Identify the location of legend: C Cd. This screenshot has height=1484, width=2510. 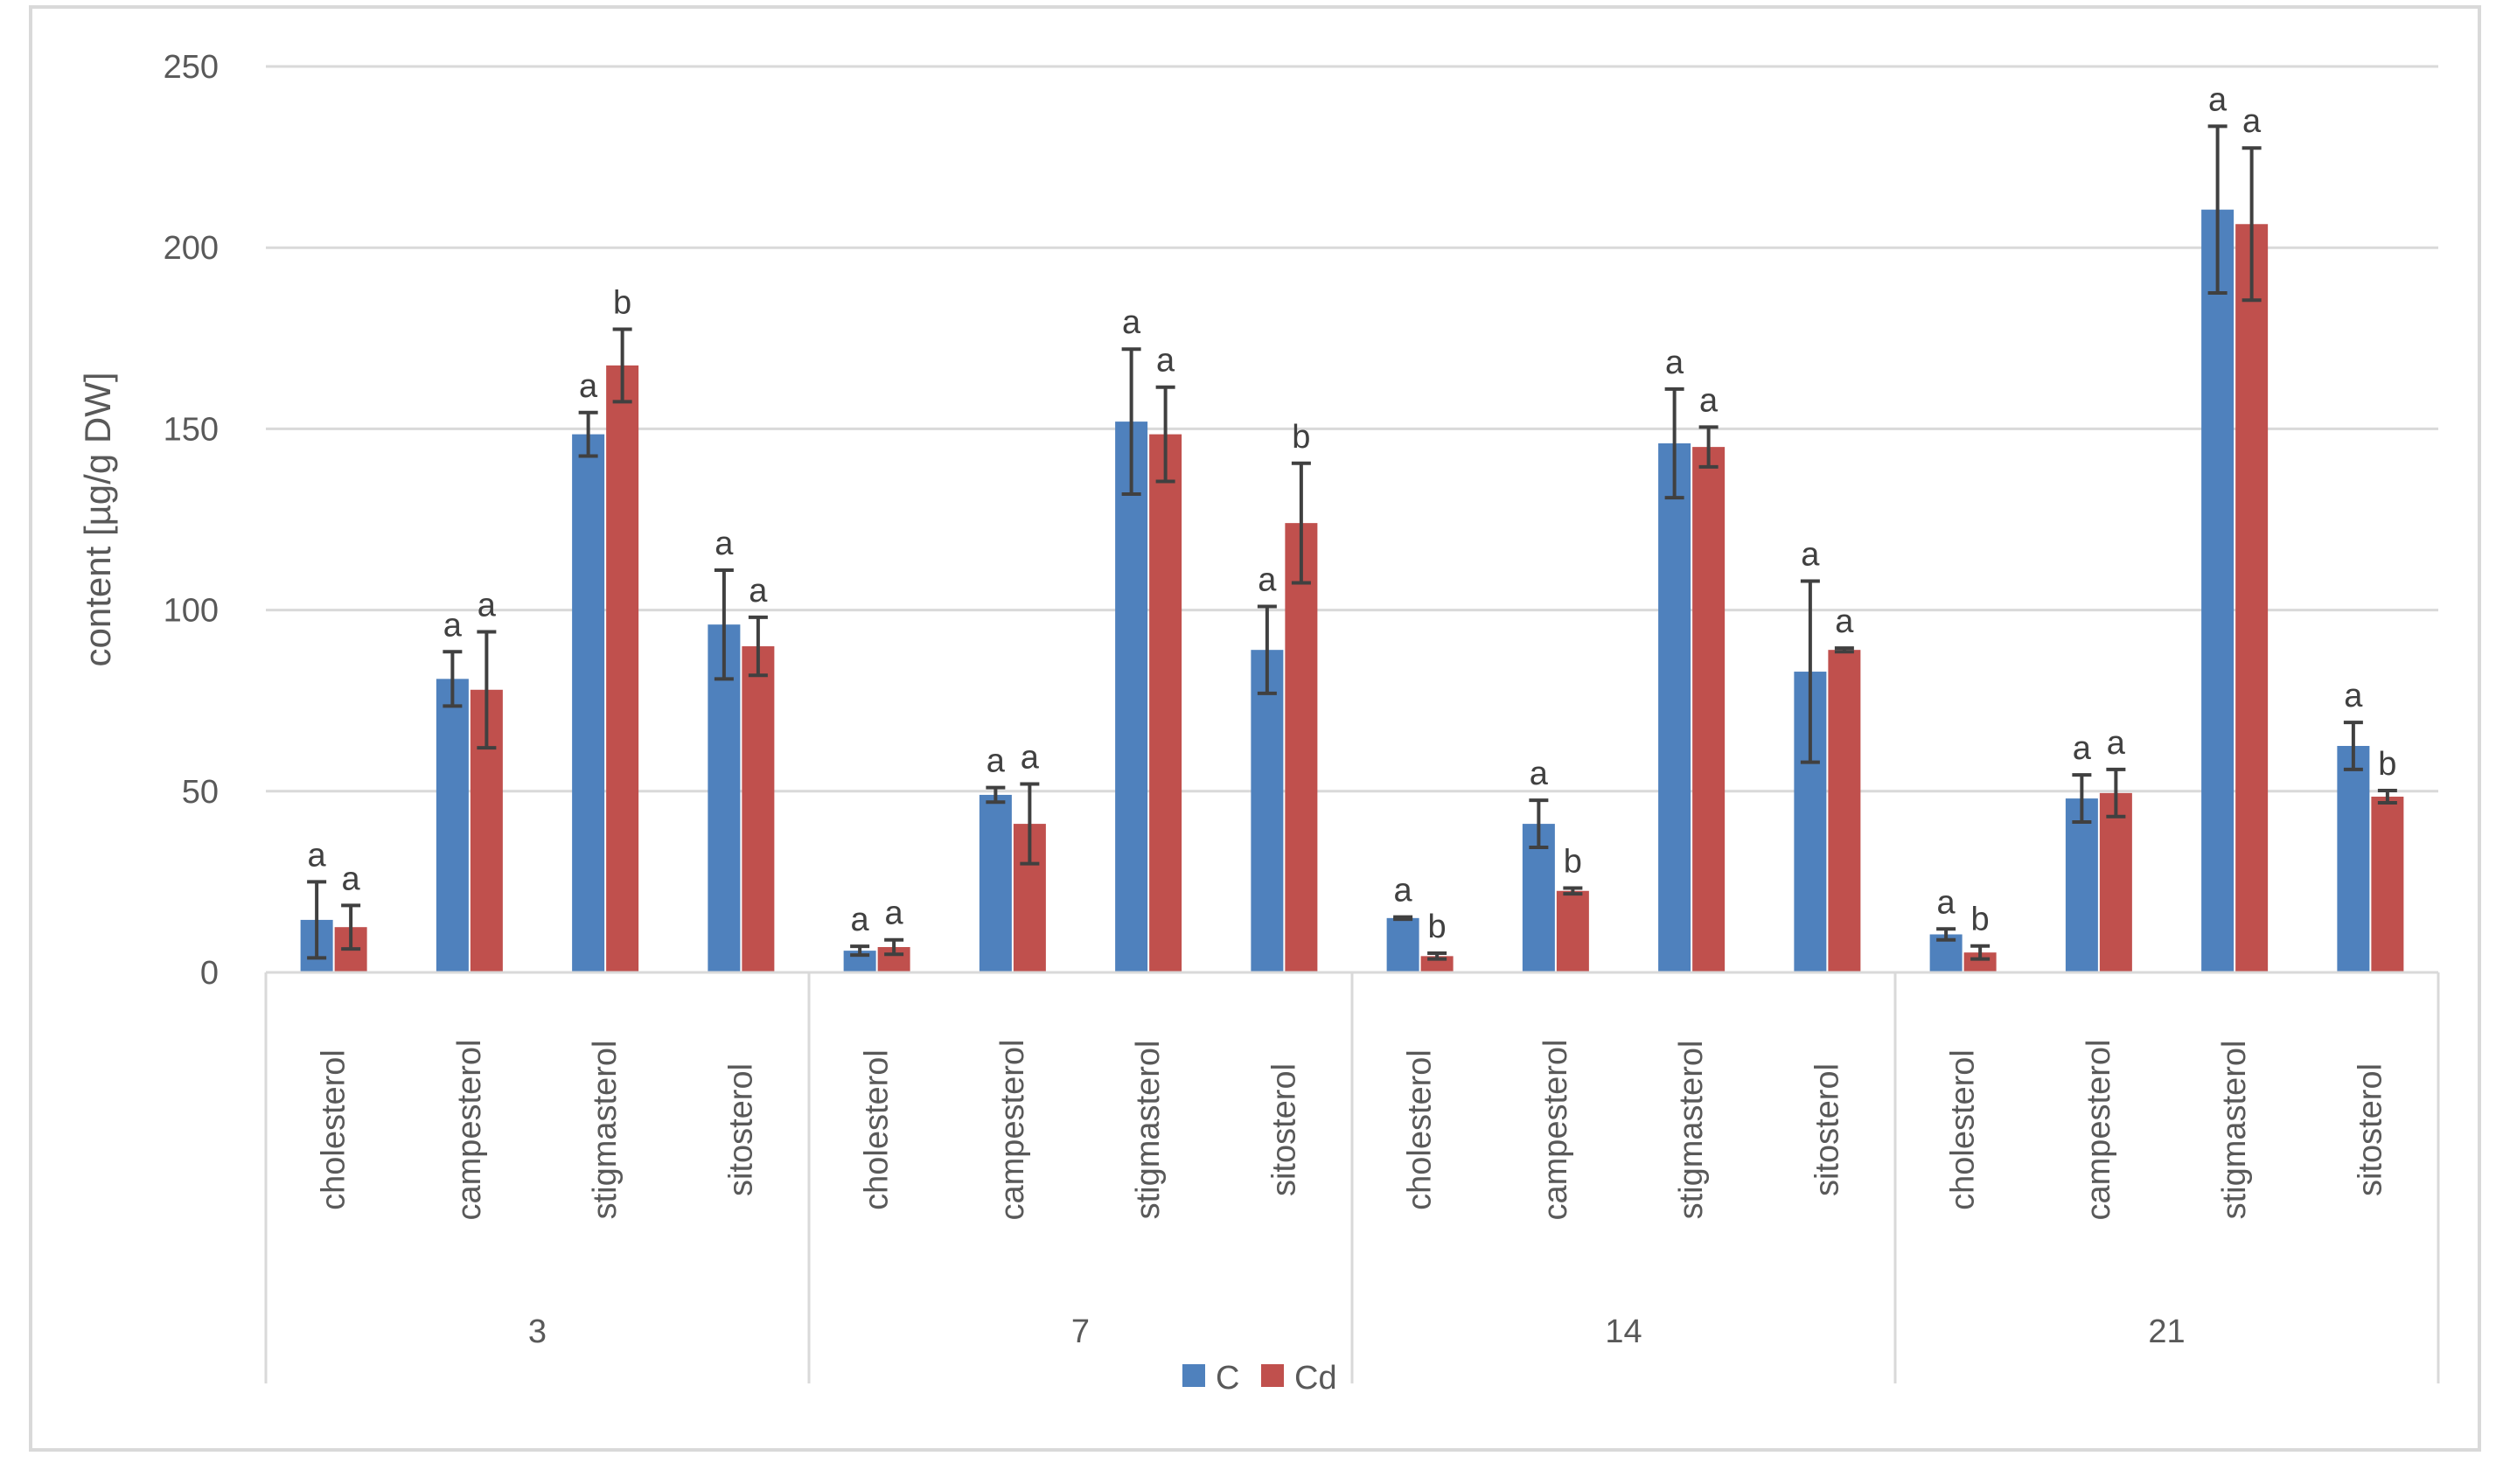
(1259, 1378).